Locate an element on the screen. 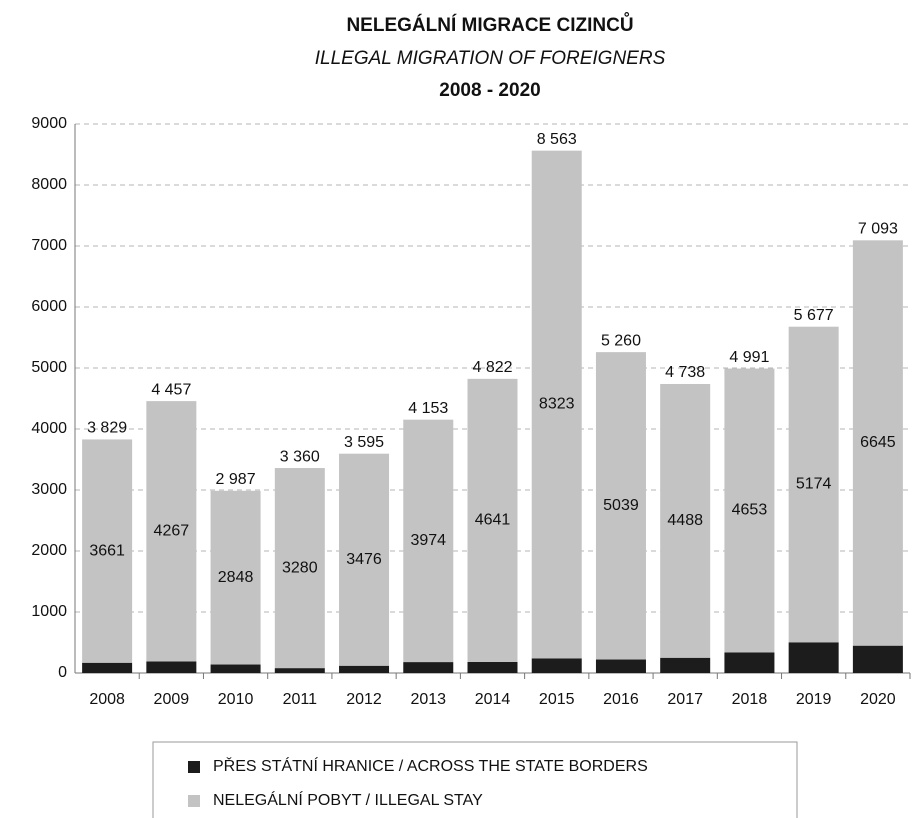 The width and height of the screenshot is (913, 818). total-label: 8 563 is located at coordinates (557, 139).